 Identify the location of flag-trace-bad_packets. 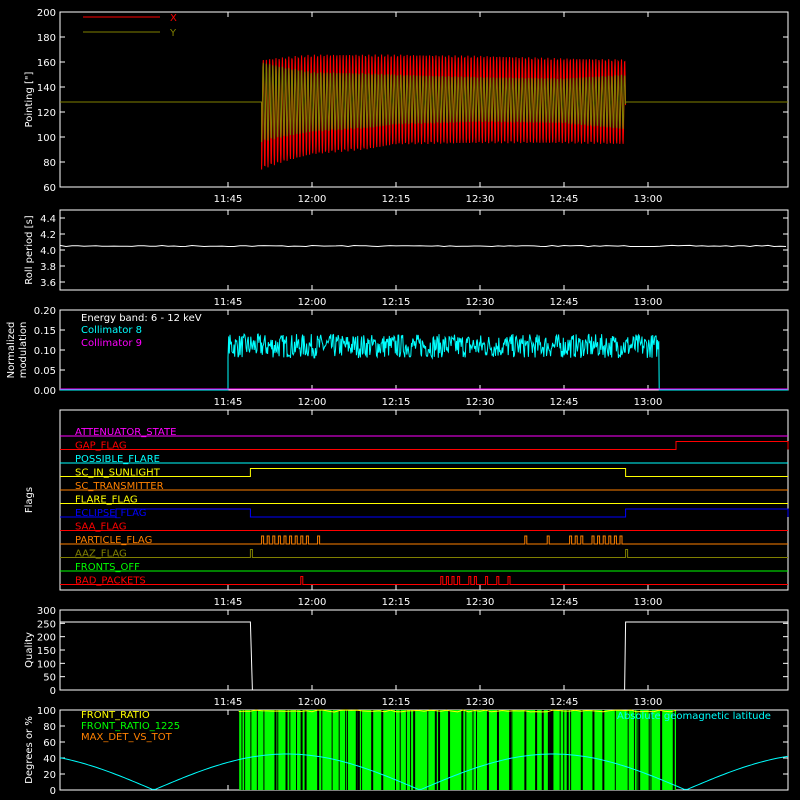
(424, 580).